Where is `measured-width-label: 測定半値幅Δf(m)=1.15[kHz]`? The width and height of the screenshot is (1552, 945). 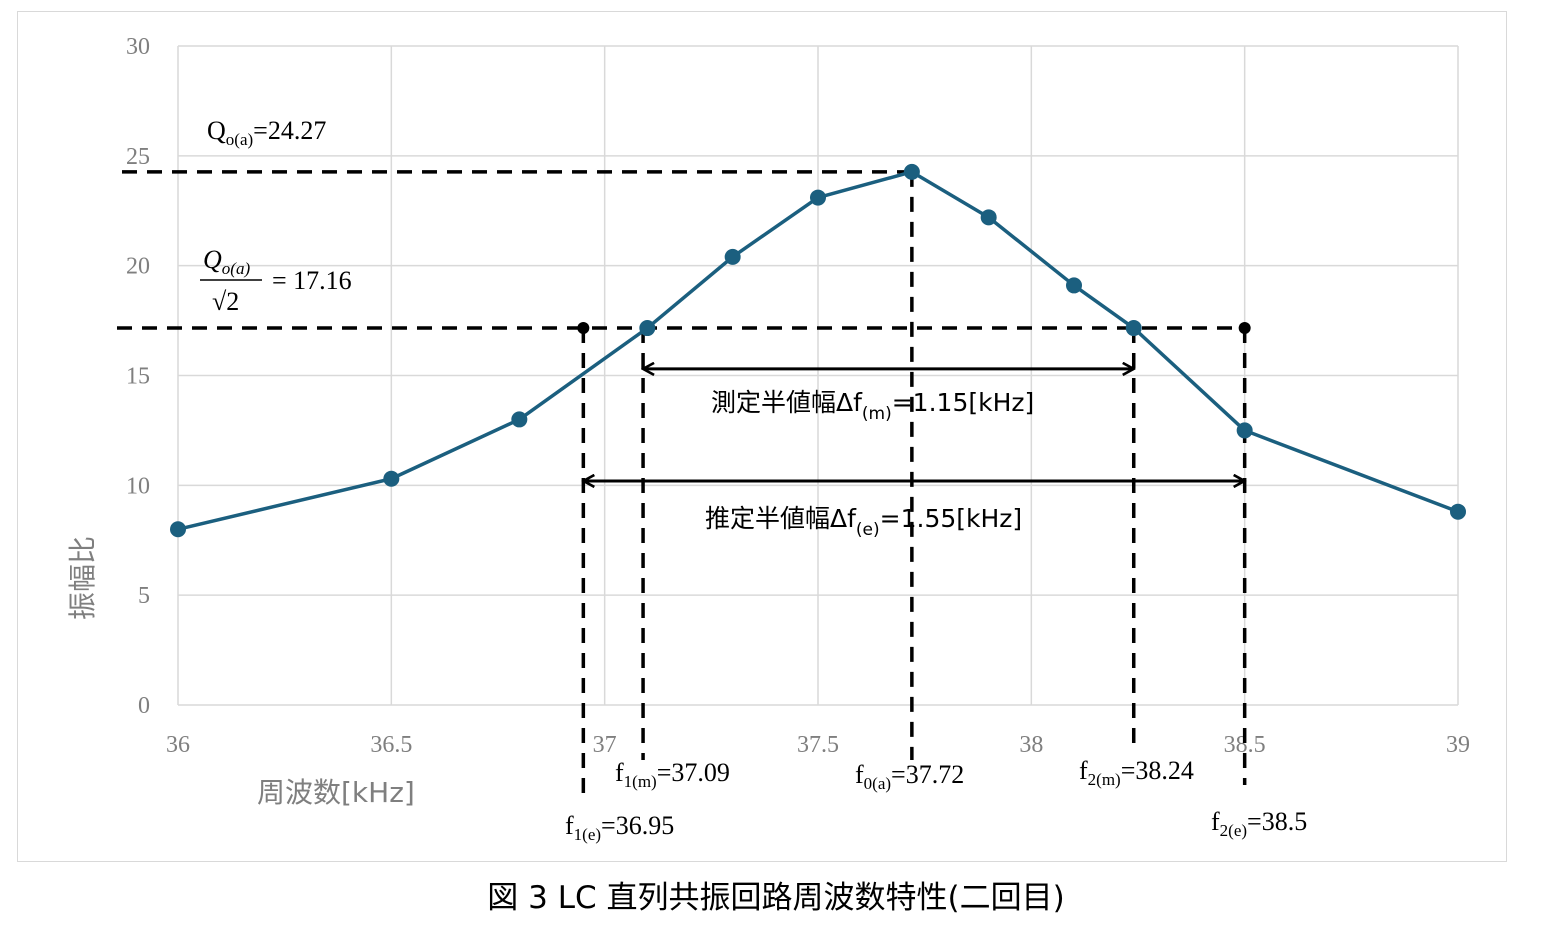 measured-width-label: 測定半値幅Δf(m)=1.15[kHz] is located at coordinates (872, 406).